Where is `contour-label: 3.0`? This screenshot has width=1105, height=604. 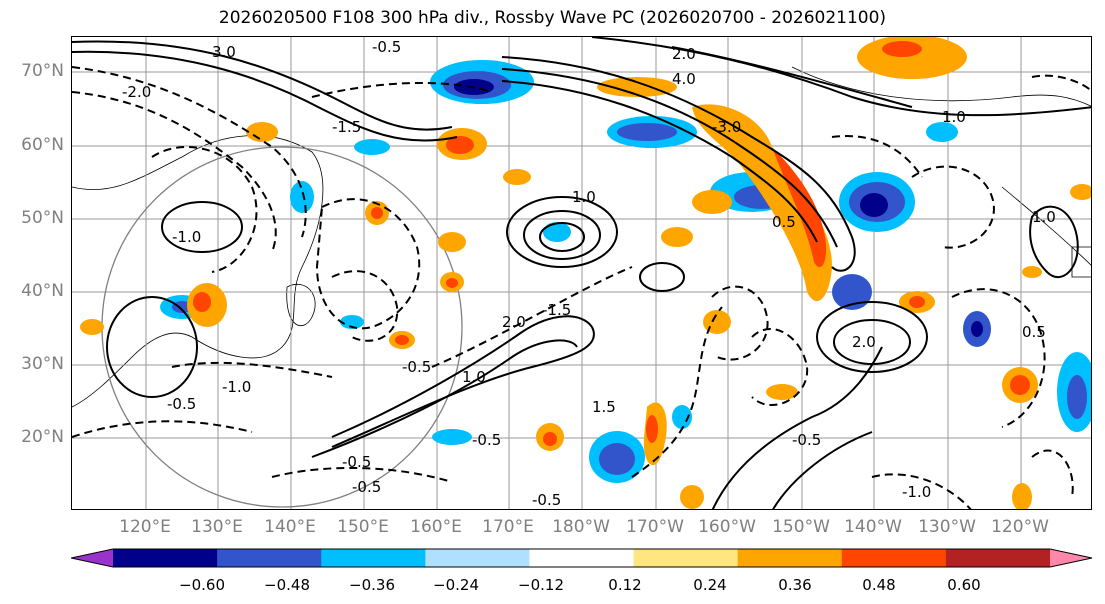
contour-label: 3.0 is located at coordinates (224, 52).